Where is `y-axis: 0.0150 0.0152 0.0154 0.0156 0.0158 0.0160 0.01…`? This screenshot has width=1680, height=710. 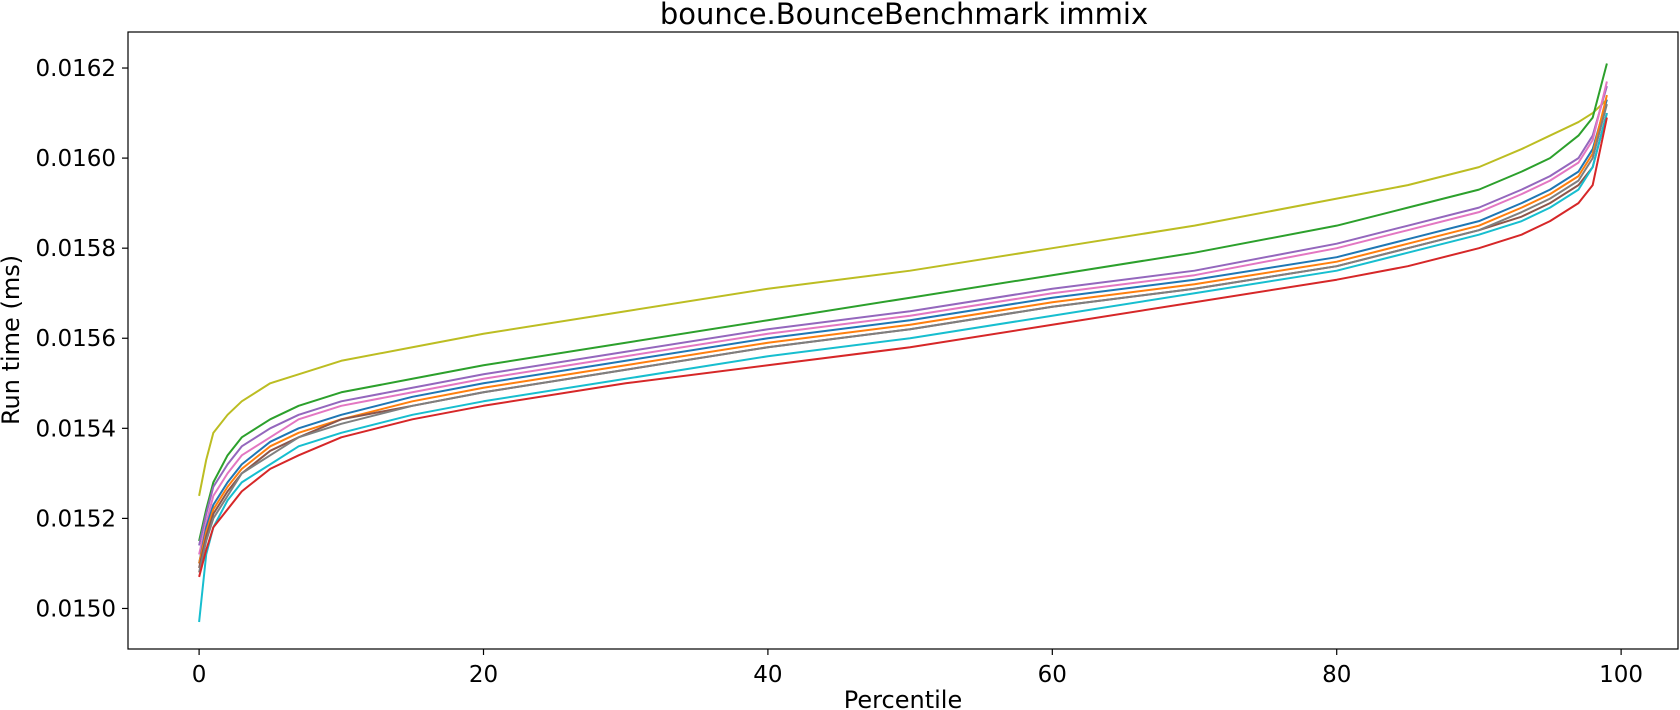 y-axis: 0.0150 0.0152 0.0154 0.0156 0.0158 0.0160 0.01… is located at coordinates (82, 339).